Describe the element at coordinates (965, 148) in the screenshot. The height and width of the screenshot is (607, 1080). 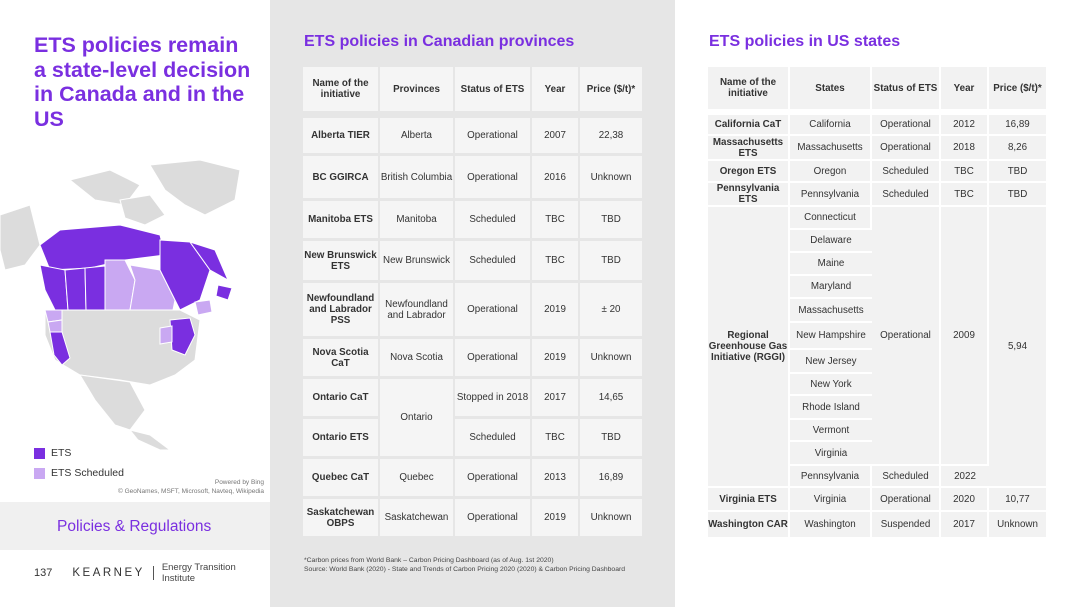
I see `cell: 2018` at that location.